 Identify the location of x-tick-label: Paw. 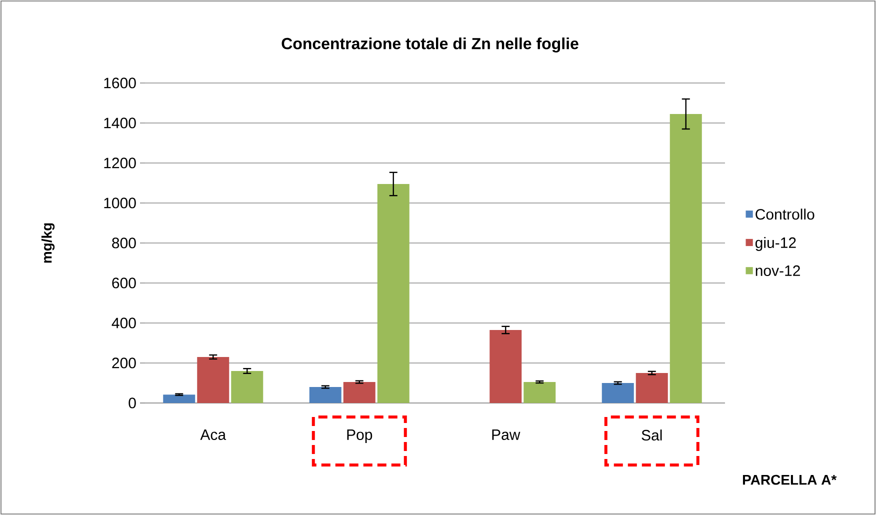
(506, 435).